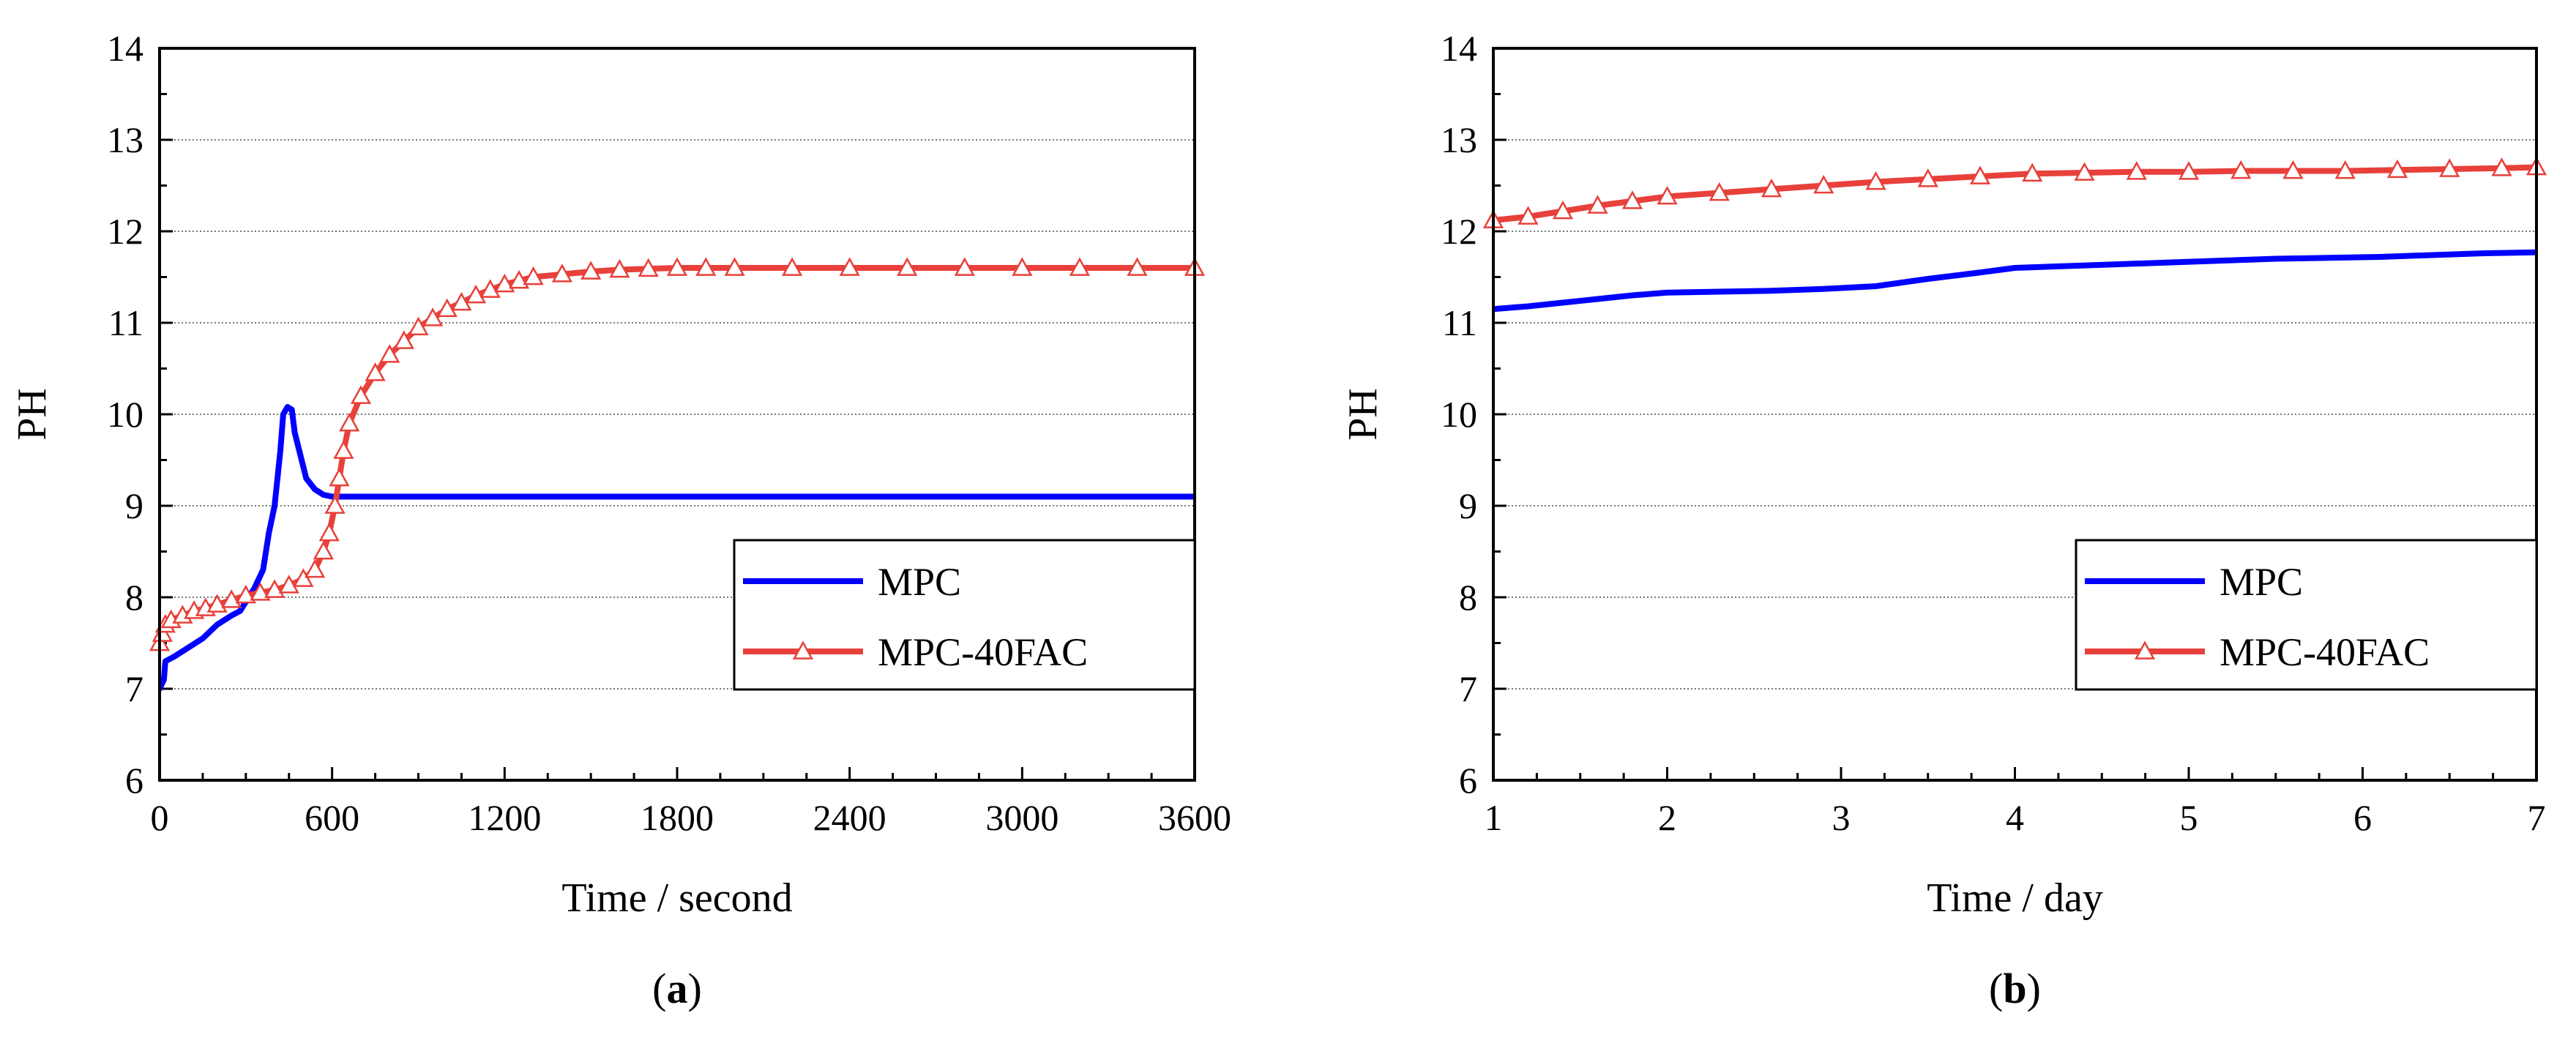 The height and width of the screenshot is (1054, 2576). What do you see at coordinates (2015, 898) in the screenshot?
I see `x-axis-label: Time / day` at bounding box center [2015, 898].